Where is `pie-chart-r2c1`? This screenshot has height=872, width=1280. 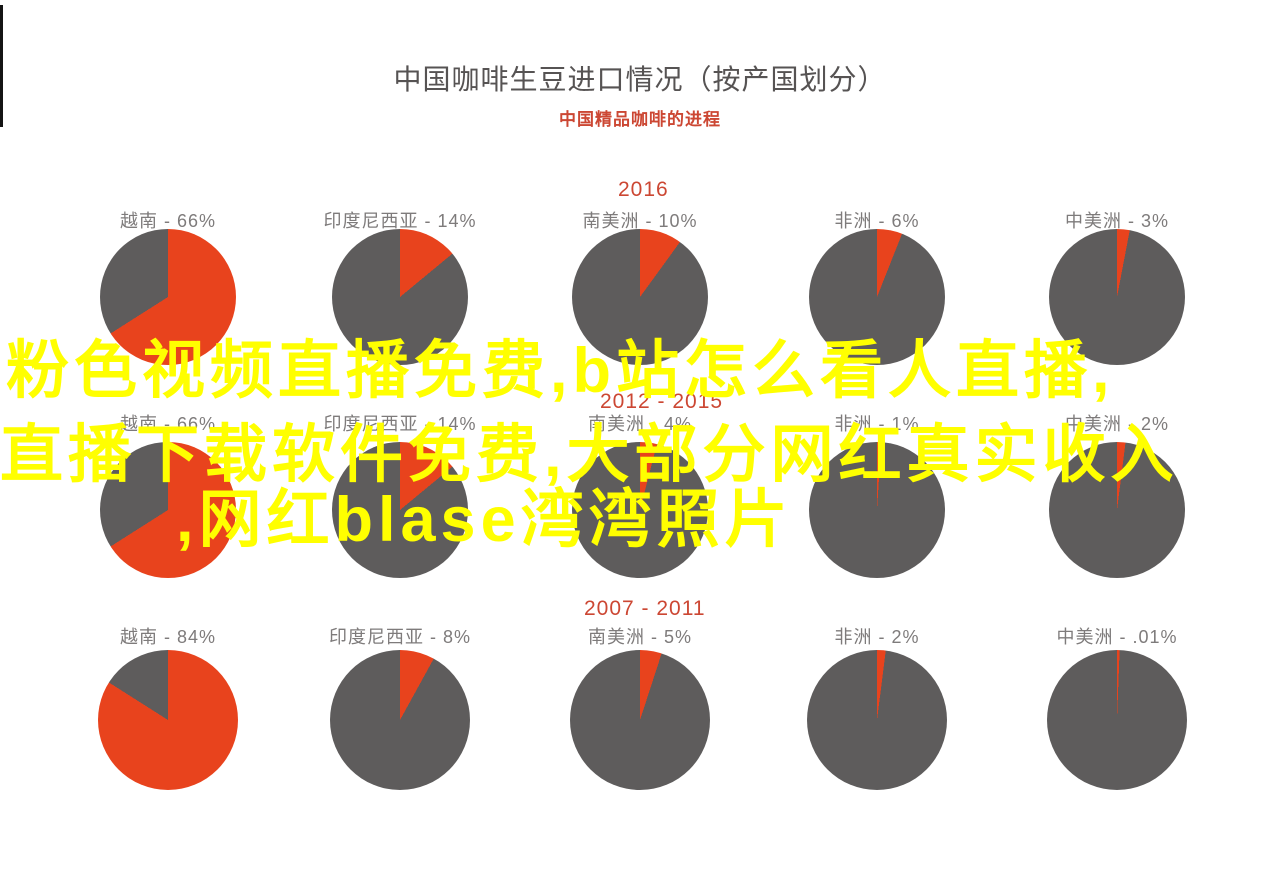
pie-chart-r2c1 is located at coordinates (168, 510).